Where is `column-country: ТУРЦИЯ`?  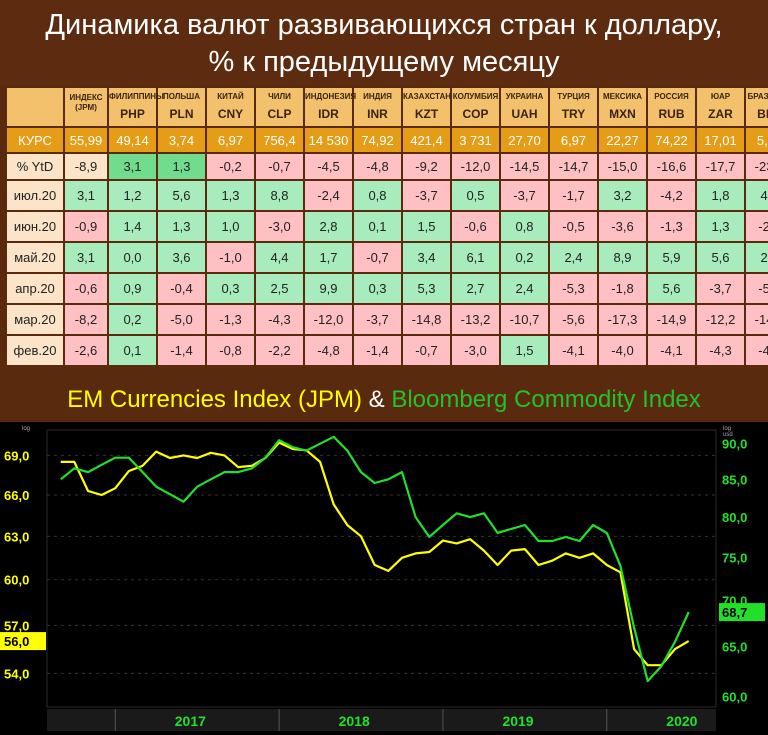 column-country: ТУРЦИЯ is located at coordinates (573, 96).